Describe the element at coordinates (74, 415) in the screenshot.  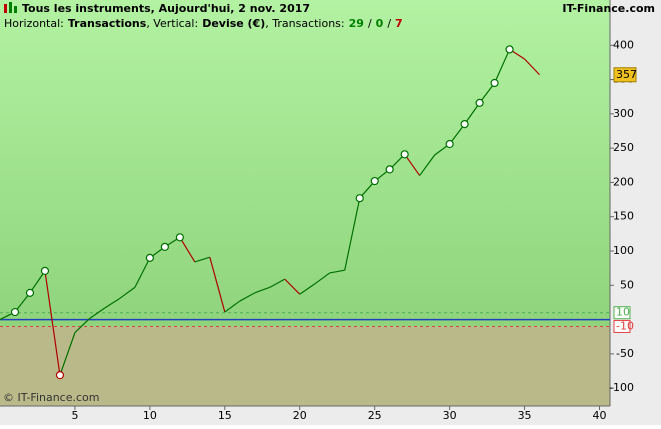
I see `x-tick-label: 5` at that location.